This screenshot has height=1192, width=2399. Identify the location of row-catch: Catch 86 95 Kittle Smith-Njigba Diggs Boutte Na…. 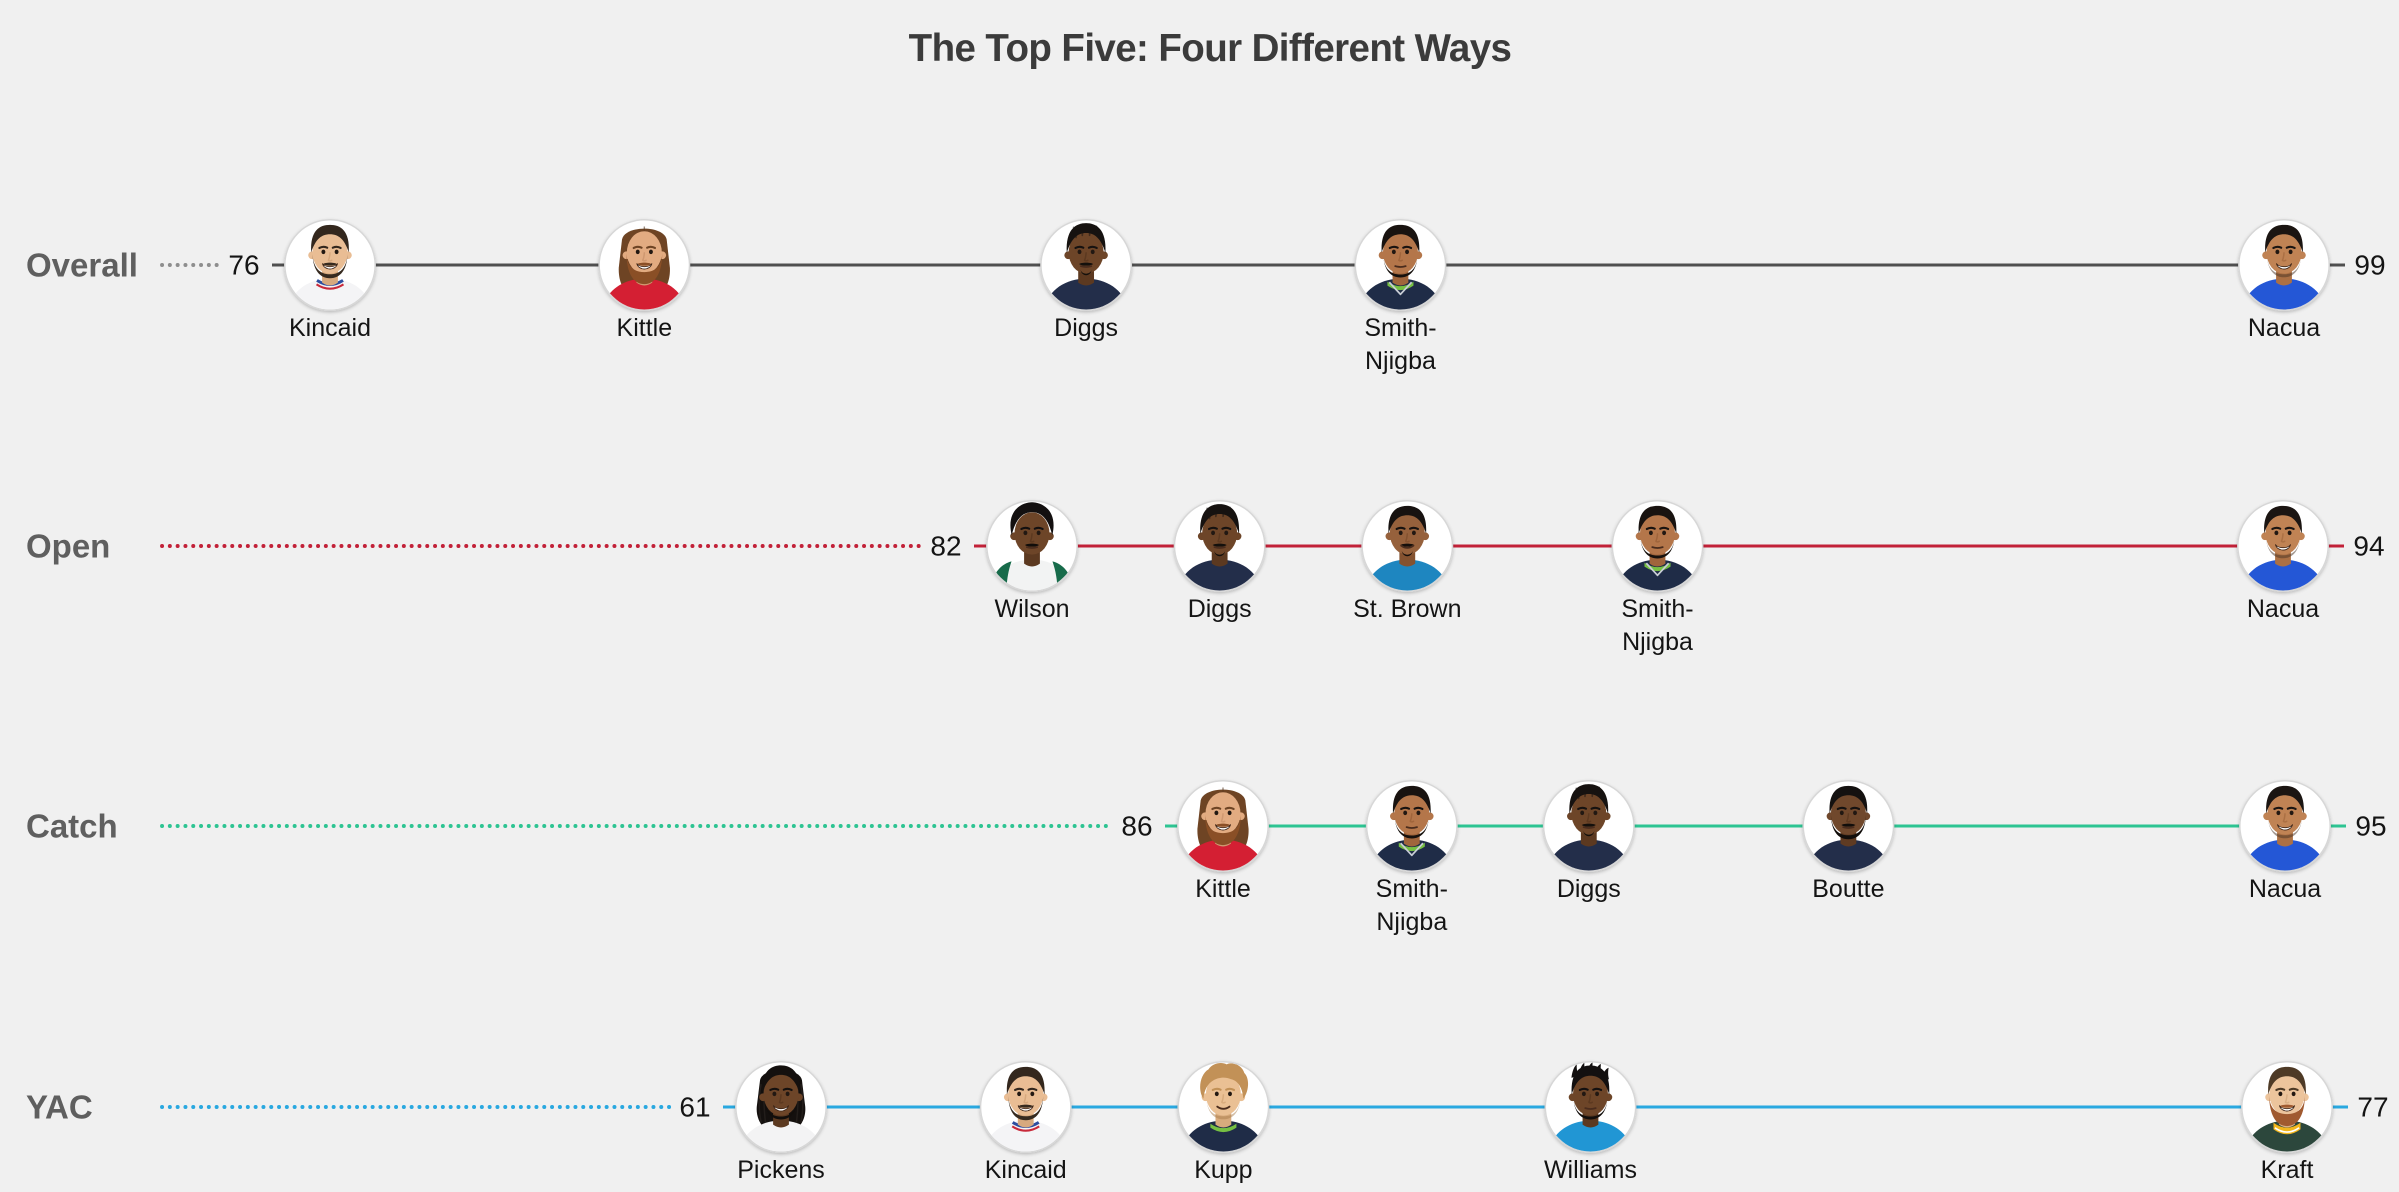
(1206, 858).